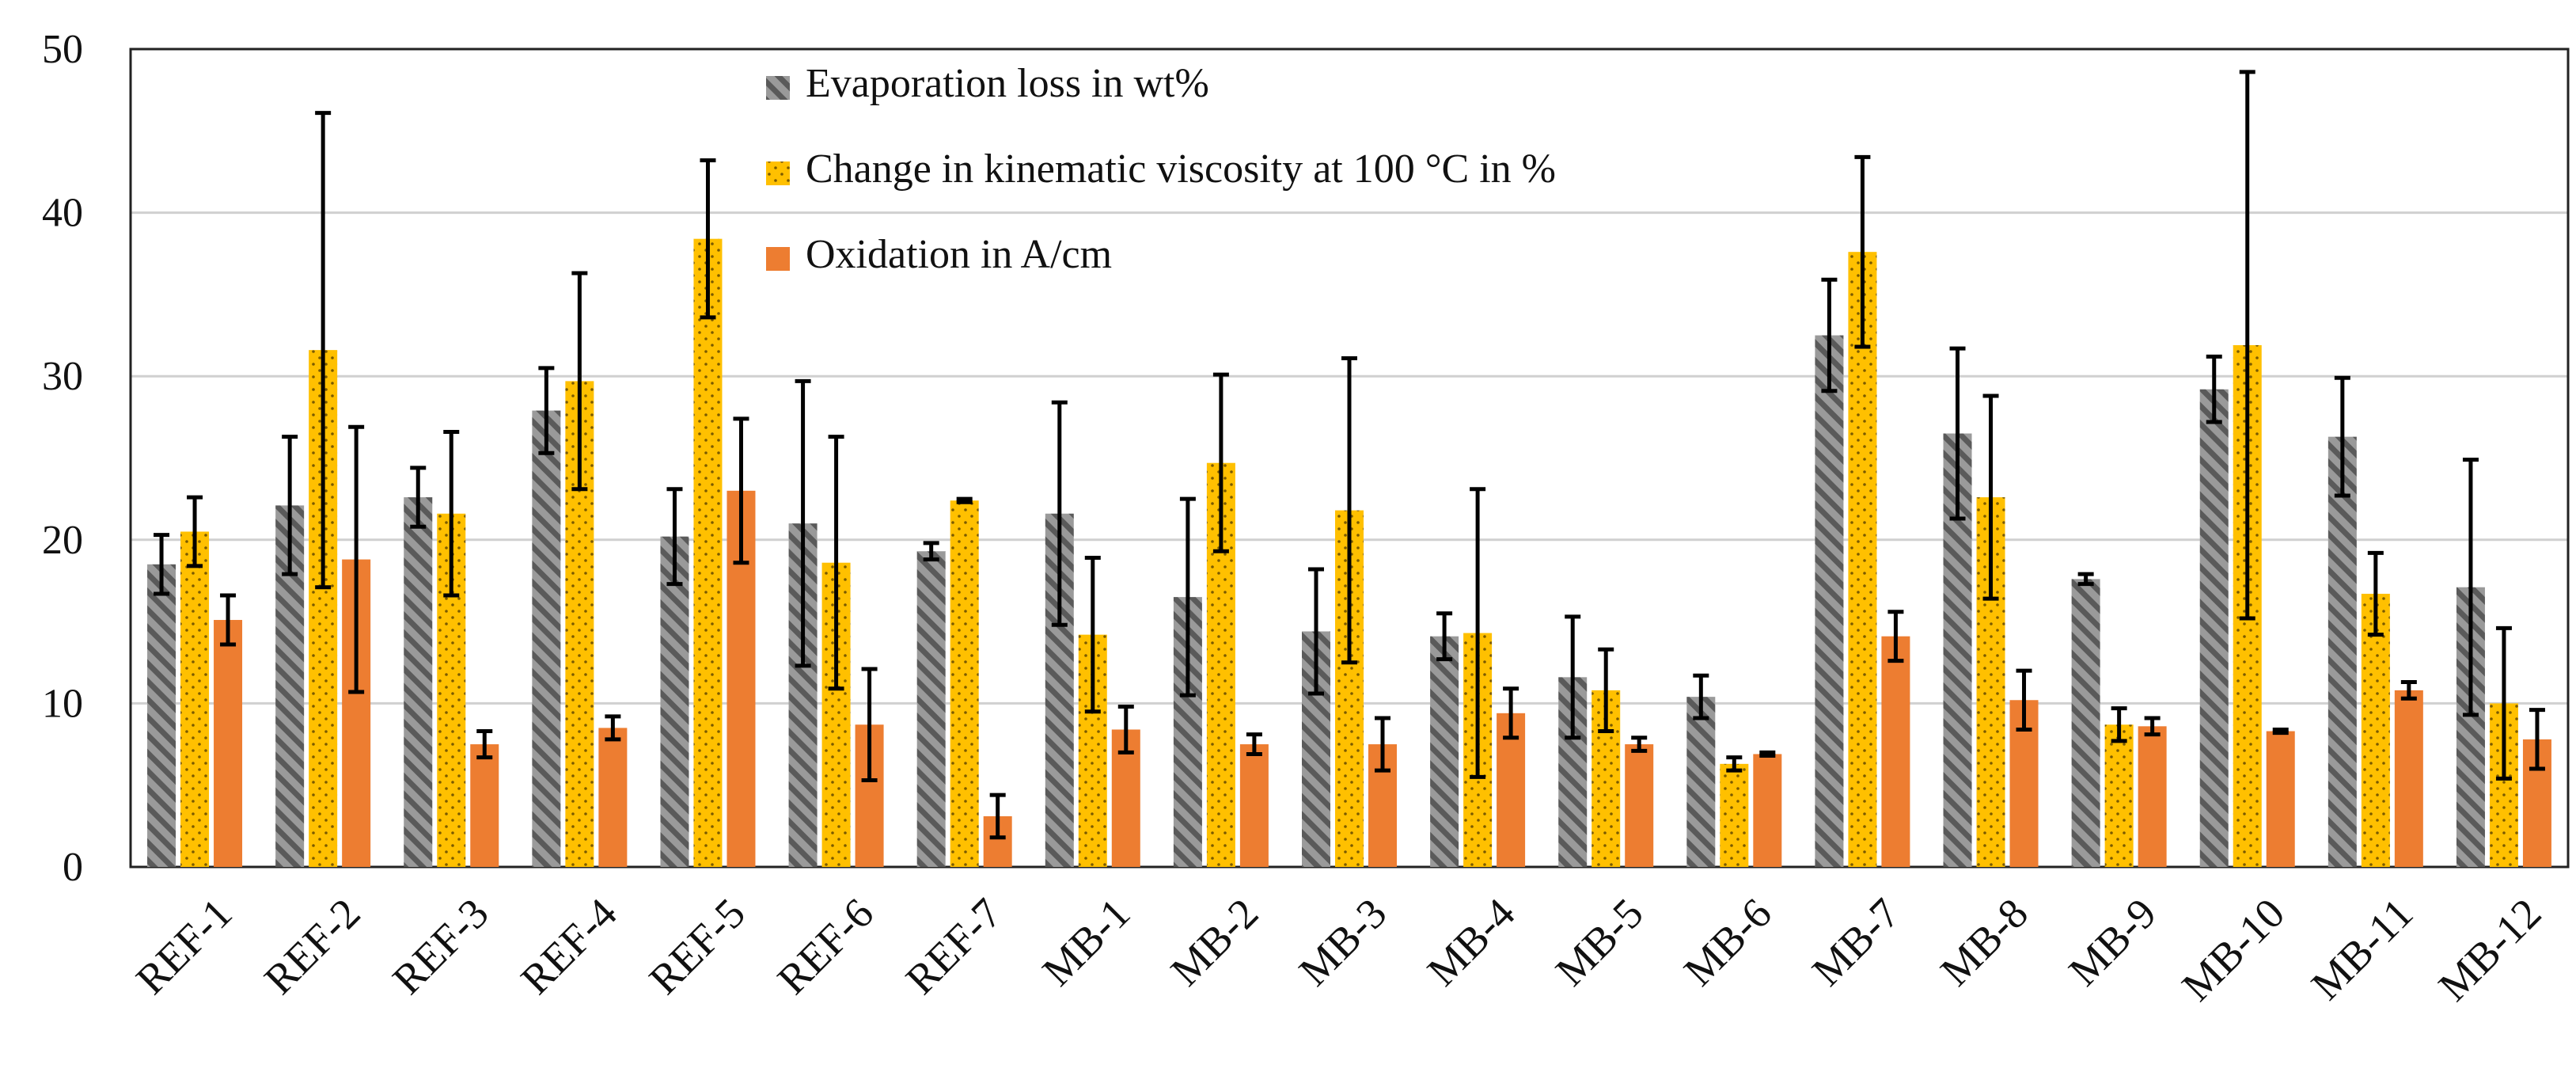  Describe the element at coordinates (440, 946) in the screenshot. I see `x-tick-label: REF-3` at that location.